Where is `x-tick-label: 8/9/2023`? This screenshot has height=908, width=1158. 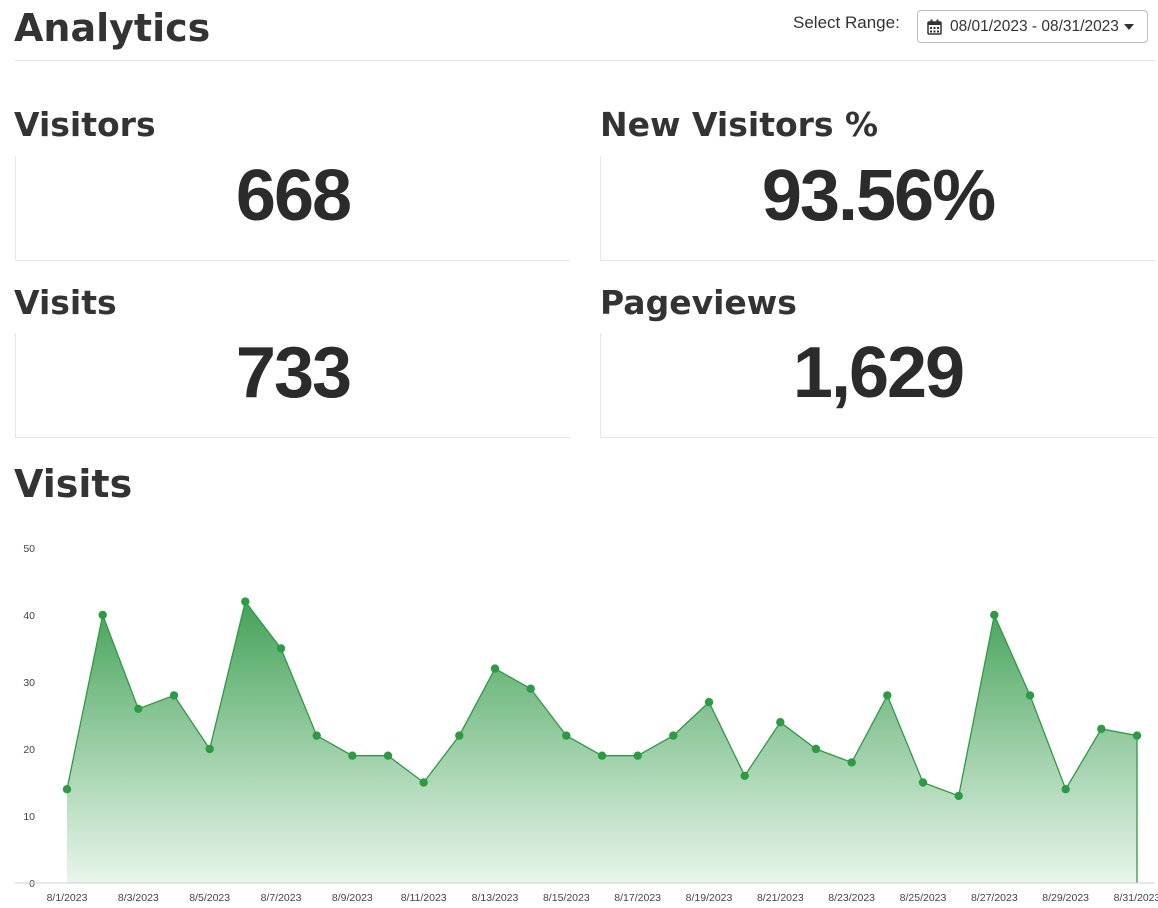
x-tick-label: 8/9/2023 is located at coordinates (352, 898).